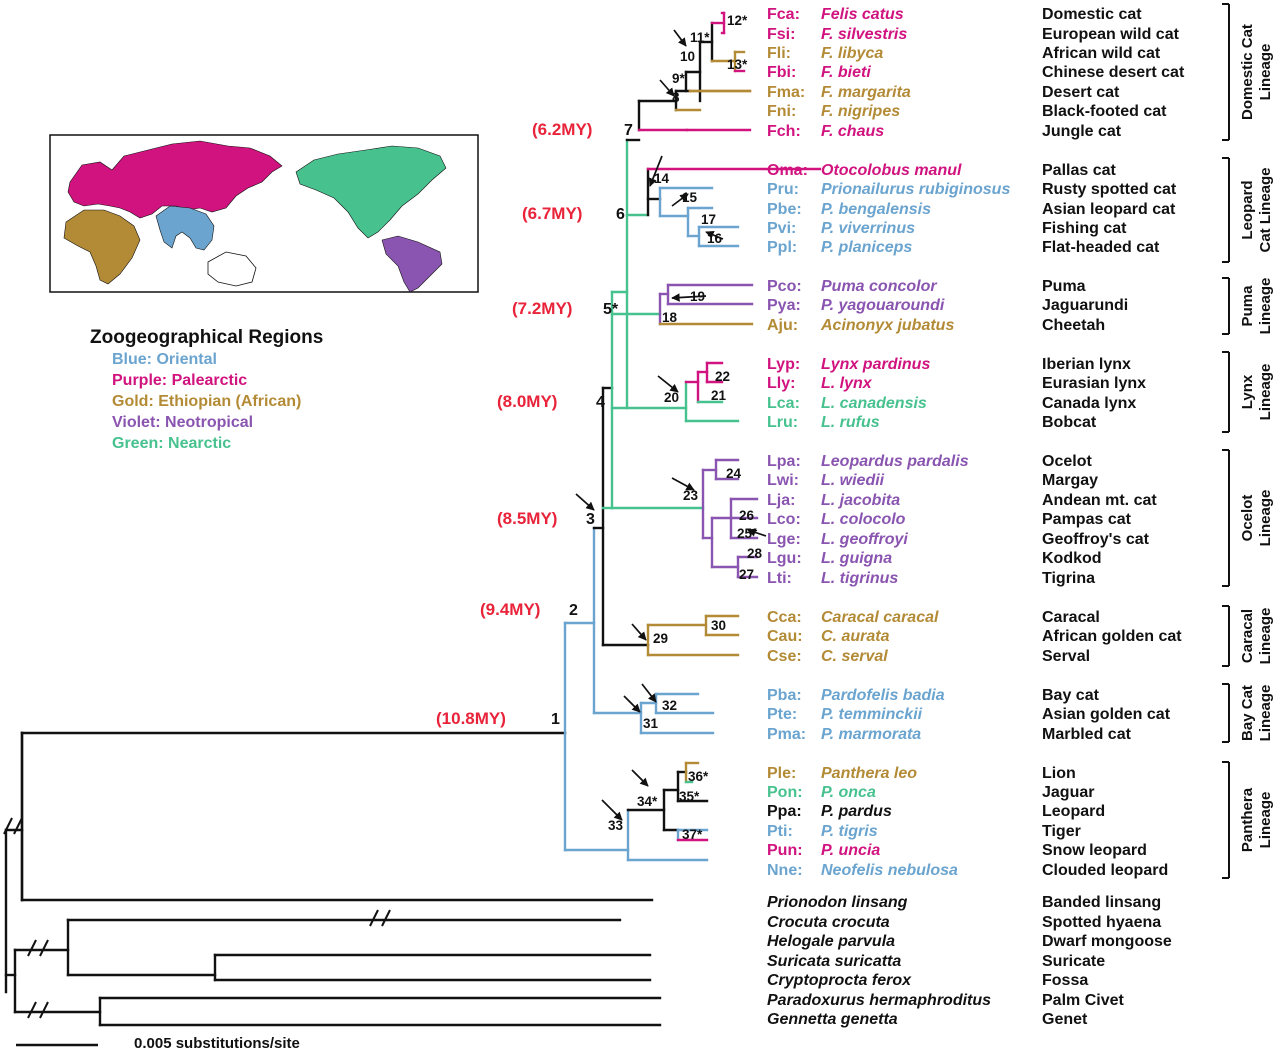 The height and width of the screenshot is (1051, 1280). Describe the element at coordinates (848, 792) in the screenshot. I see `taxon-scientific-name: P. onca` at that location.